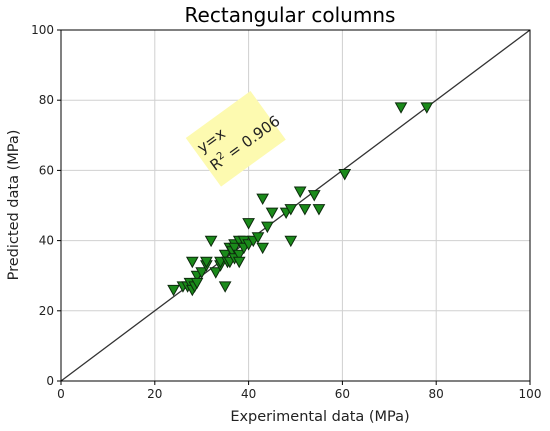  I want to click on y-tick-label: 80, so click(46, 100).